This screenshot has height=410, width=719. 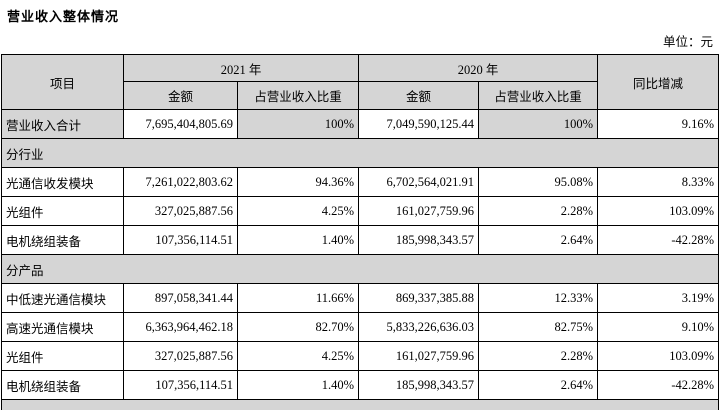 What do you see at coordinates (658, 82) in the screenshot?
I see `header-yoy: 同比增减` at bounding box center [658, 82].